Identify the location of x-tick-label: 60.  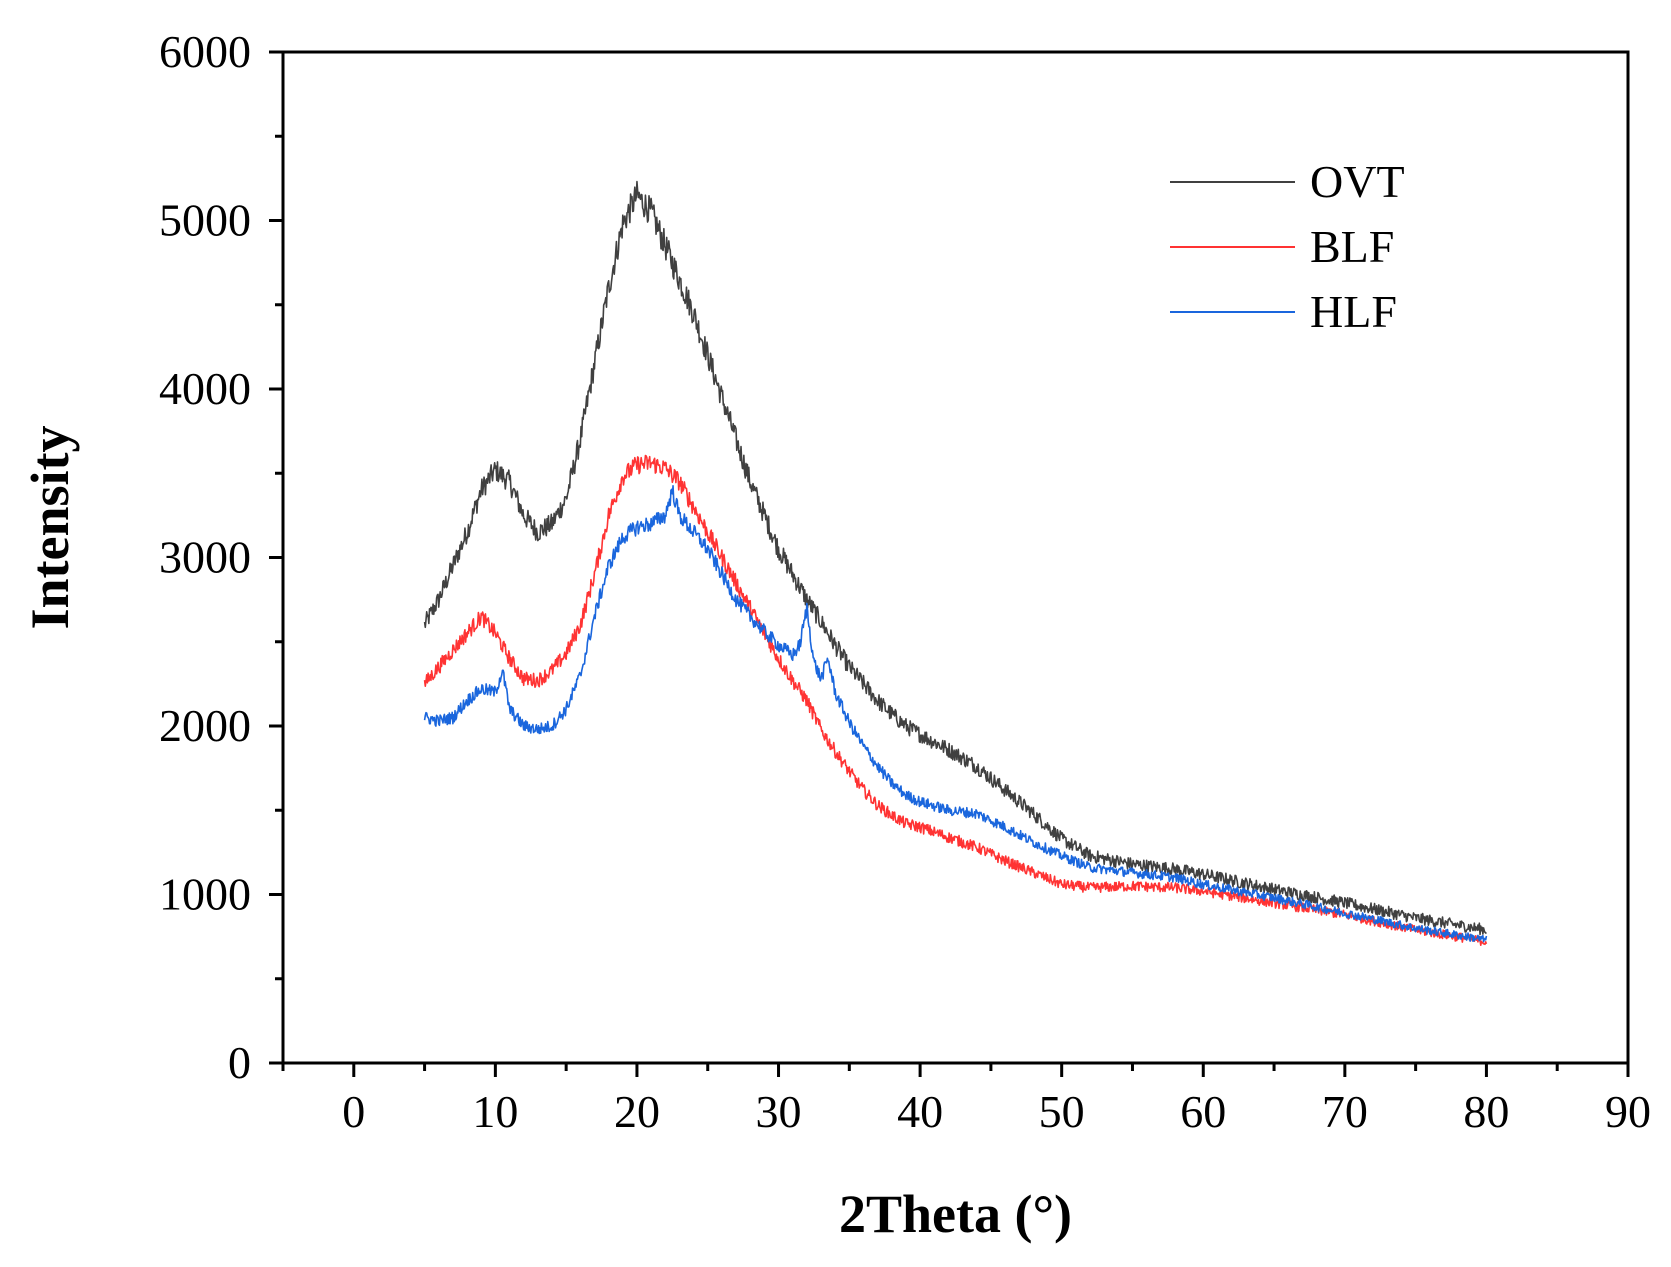
(1203, 1111).